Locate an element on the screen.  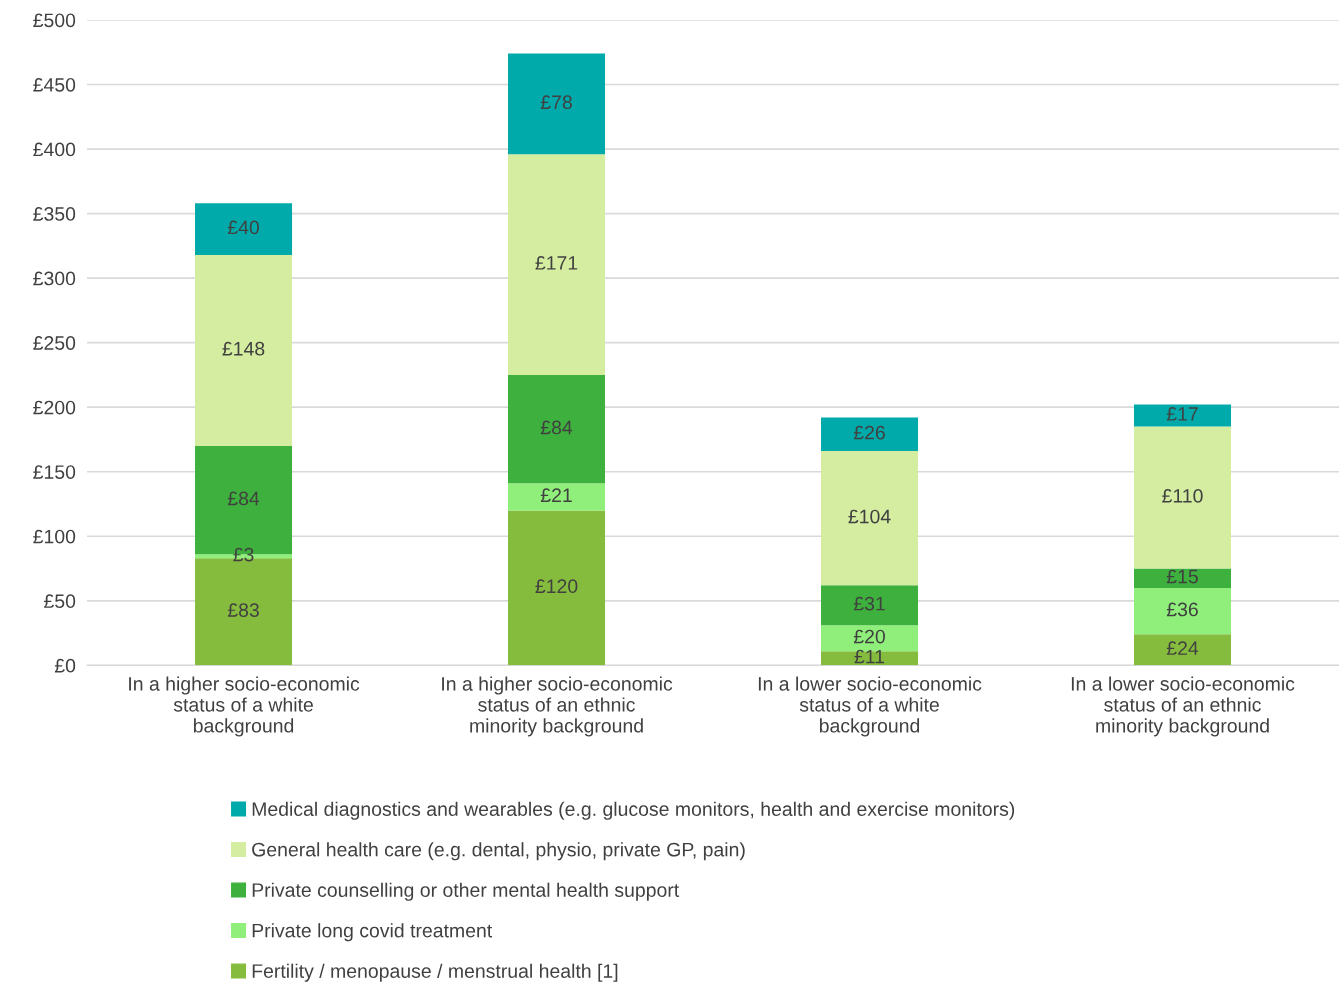
data-label: £104 is located at coordinates (869, 516).